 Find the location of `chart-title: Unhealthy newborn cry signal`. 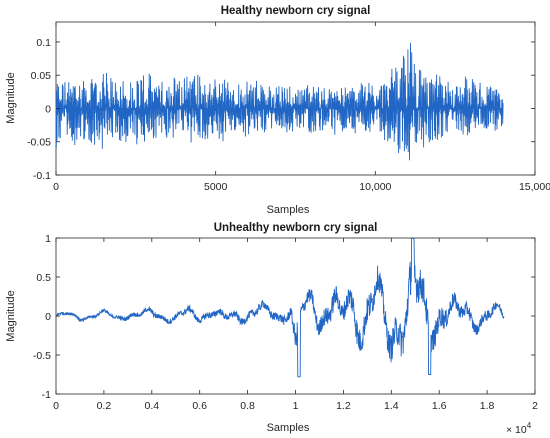

chart-title: Unhealthy newborn cry signal is located at coordinates (296, 228).